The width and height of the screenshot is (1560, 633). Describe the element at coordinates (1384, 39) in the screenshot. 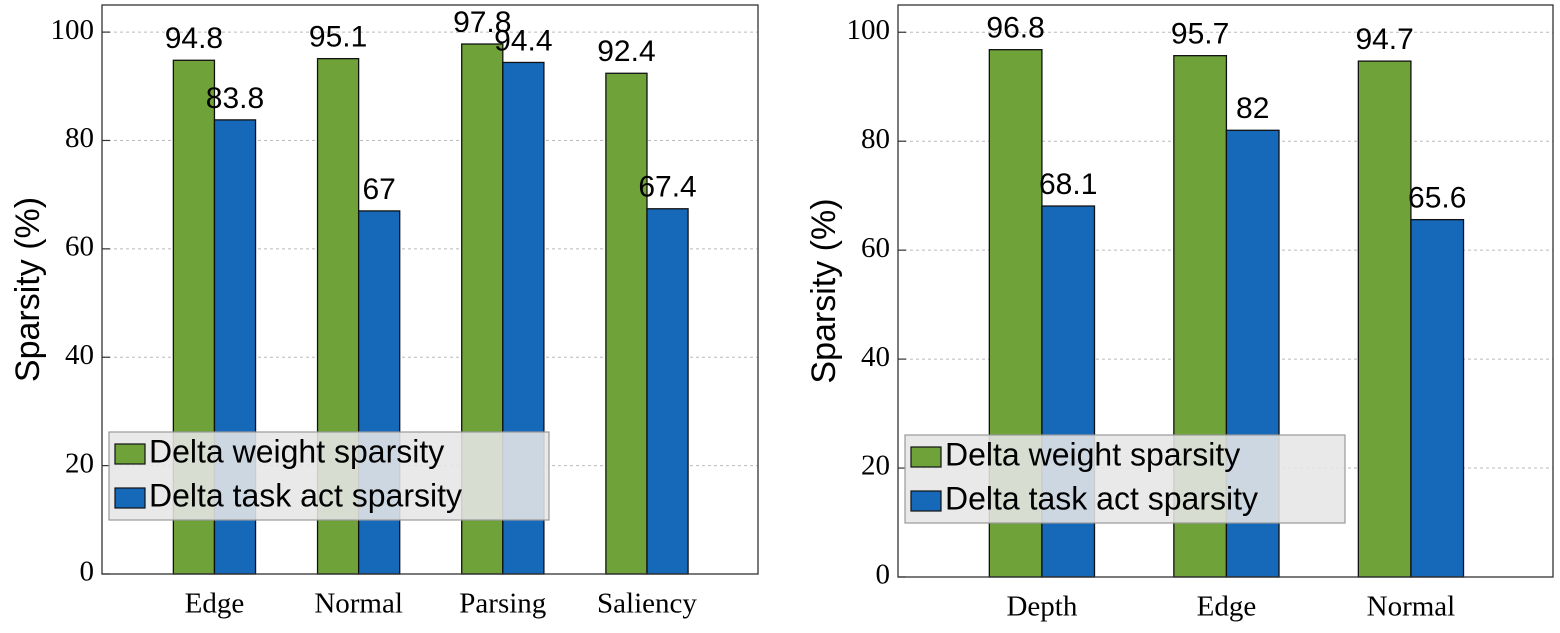

I see `data-label: 94.7` at that location.